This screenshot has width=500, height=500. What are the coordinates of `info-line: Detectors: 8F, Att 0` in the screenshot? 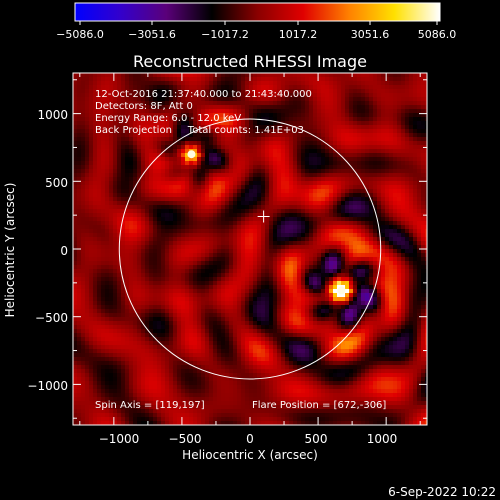 It's located at (144, 106).